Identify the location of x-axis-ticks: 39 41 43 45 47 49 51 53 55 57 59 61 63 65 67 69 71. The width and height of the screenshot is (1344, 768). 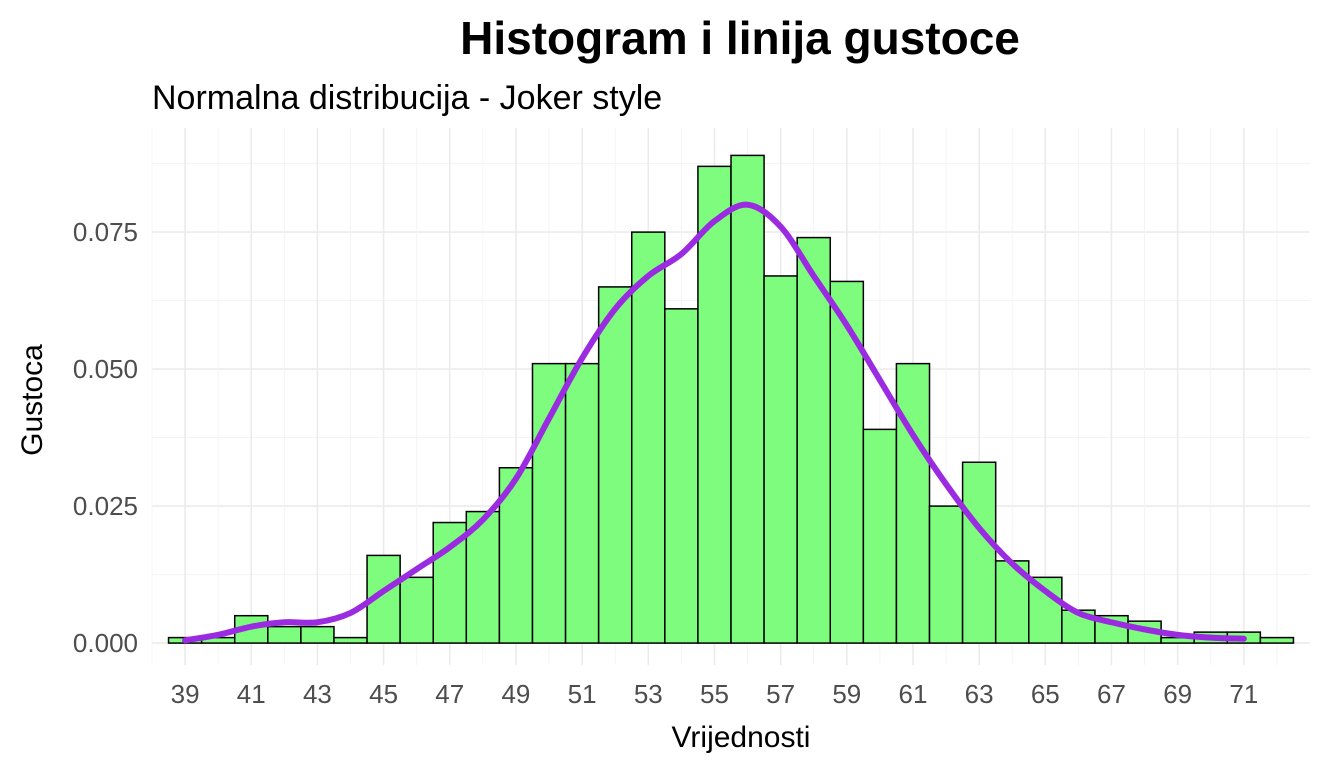
(715, 694).